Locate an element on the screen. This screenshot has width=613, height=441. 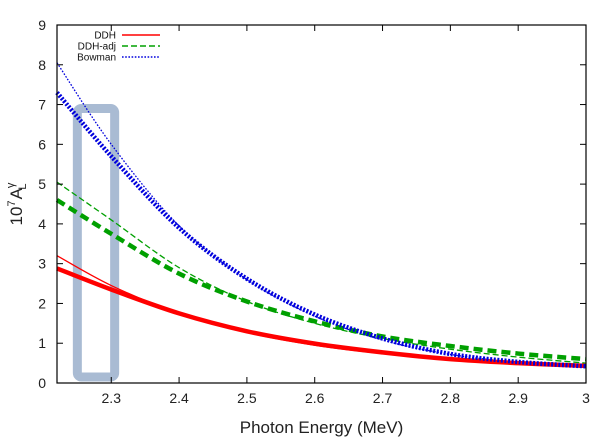
x-tick-label: 2.4 is located at coordinates (179, 398).